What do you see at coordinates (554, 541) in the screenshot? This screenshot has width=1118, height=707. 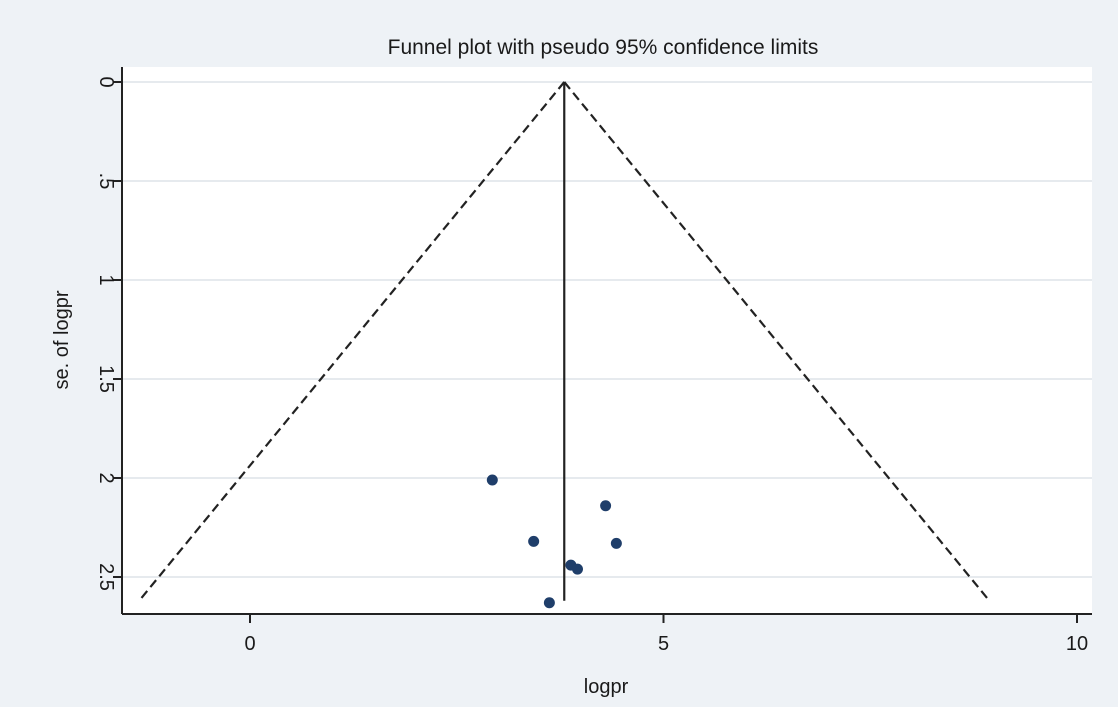 I see `data-points` at bounding box center [554, 541].